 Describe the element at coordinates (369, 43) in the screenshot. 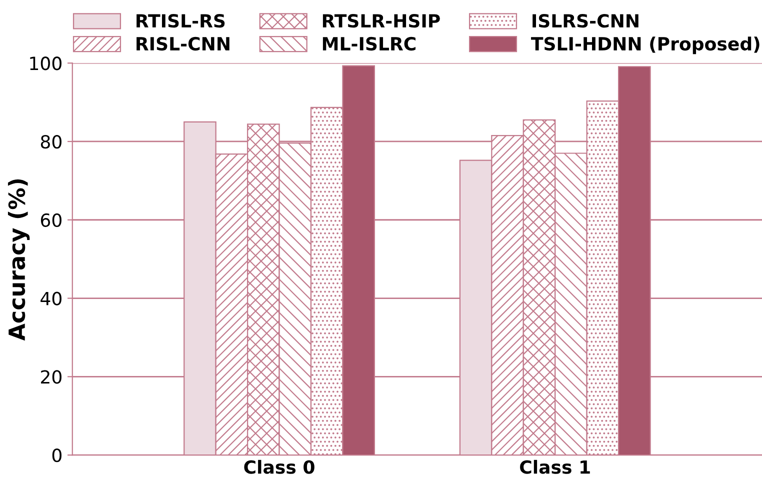

I see `legend-label: ML-ISLRC` at that location.